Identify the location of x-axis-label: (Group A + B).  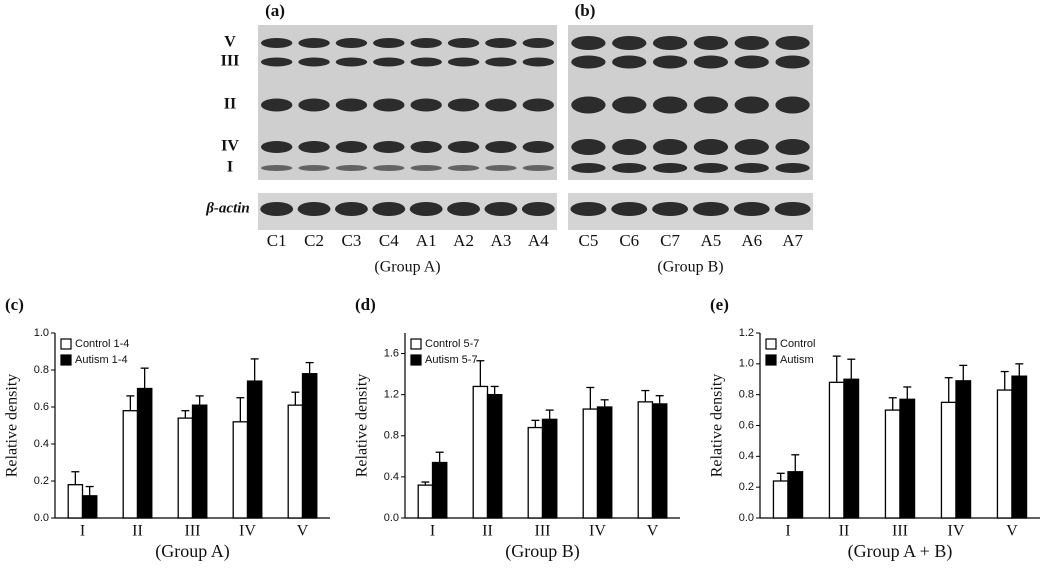
(900, 551).